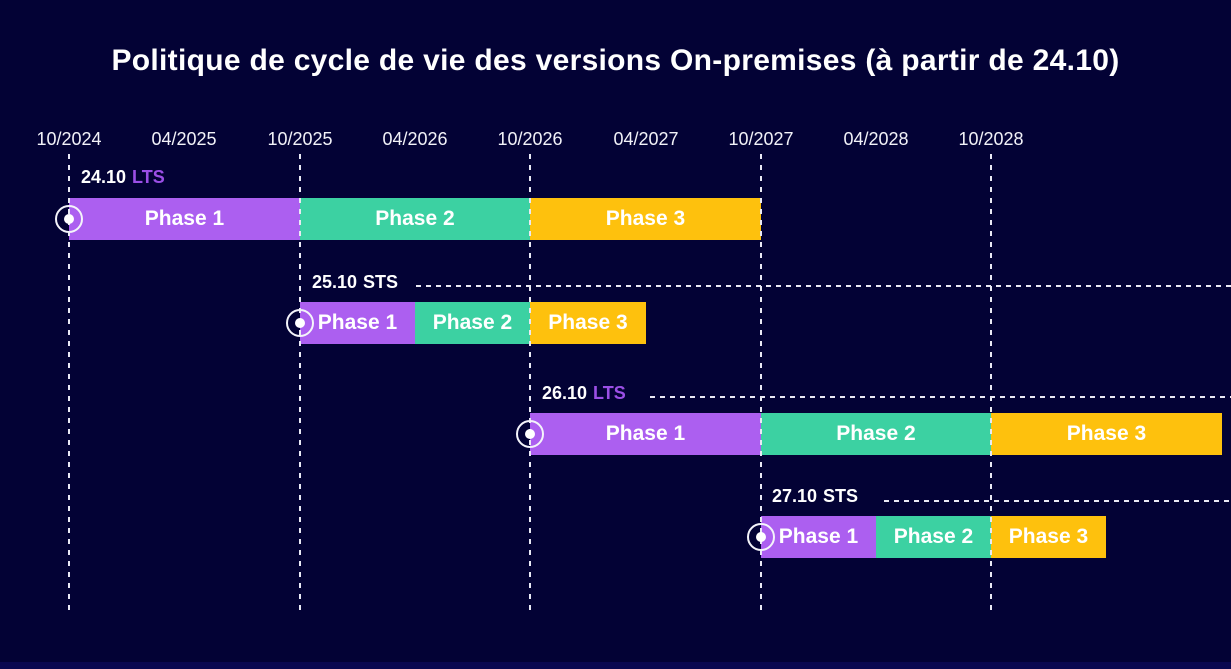  I want to click on axis-tick: 10/2024, so click(69, 139).